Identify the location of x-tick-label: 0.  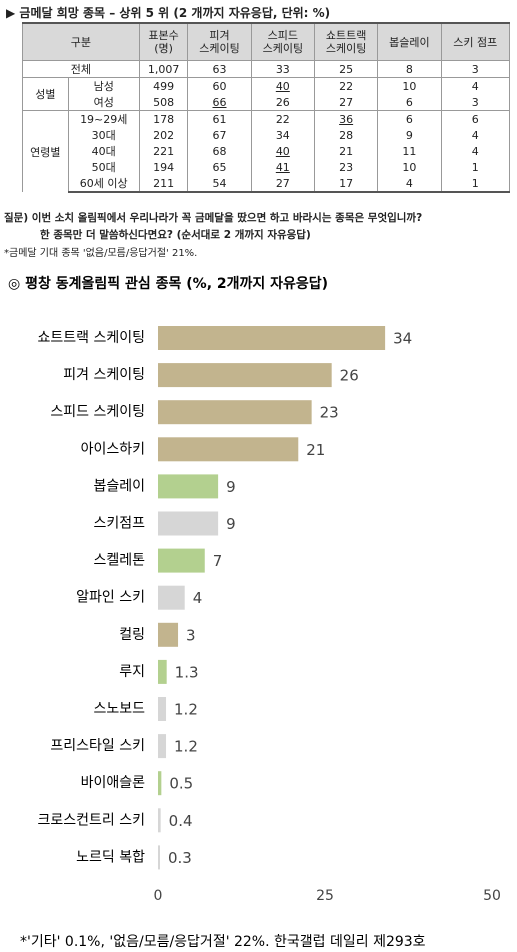
(158, 896).